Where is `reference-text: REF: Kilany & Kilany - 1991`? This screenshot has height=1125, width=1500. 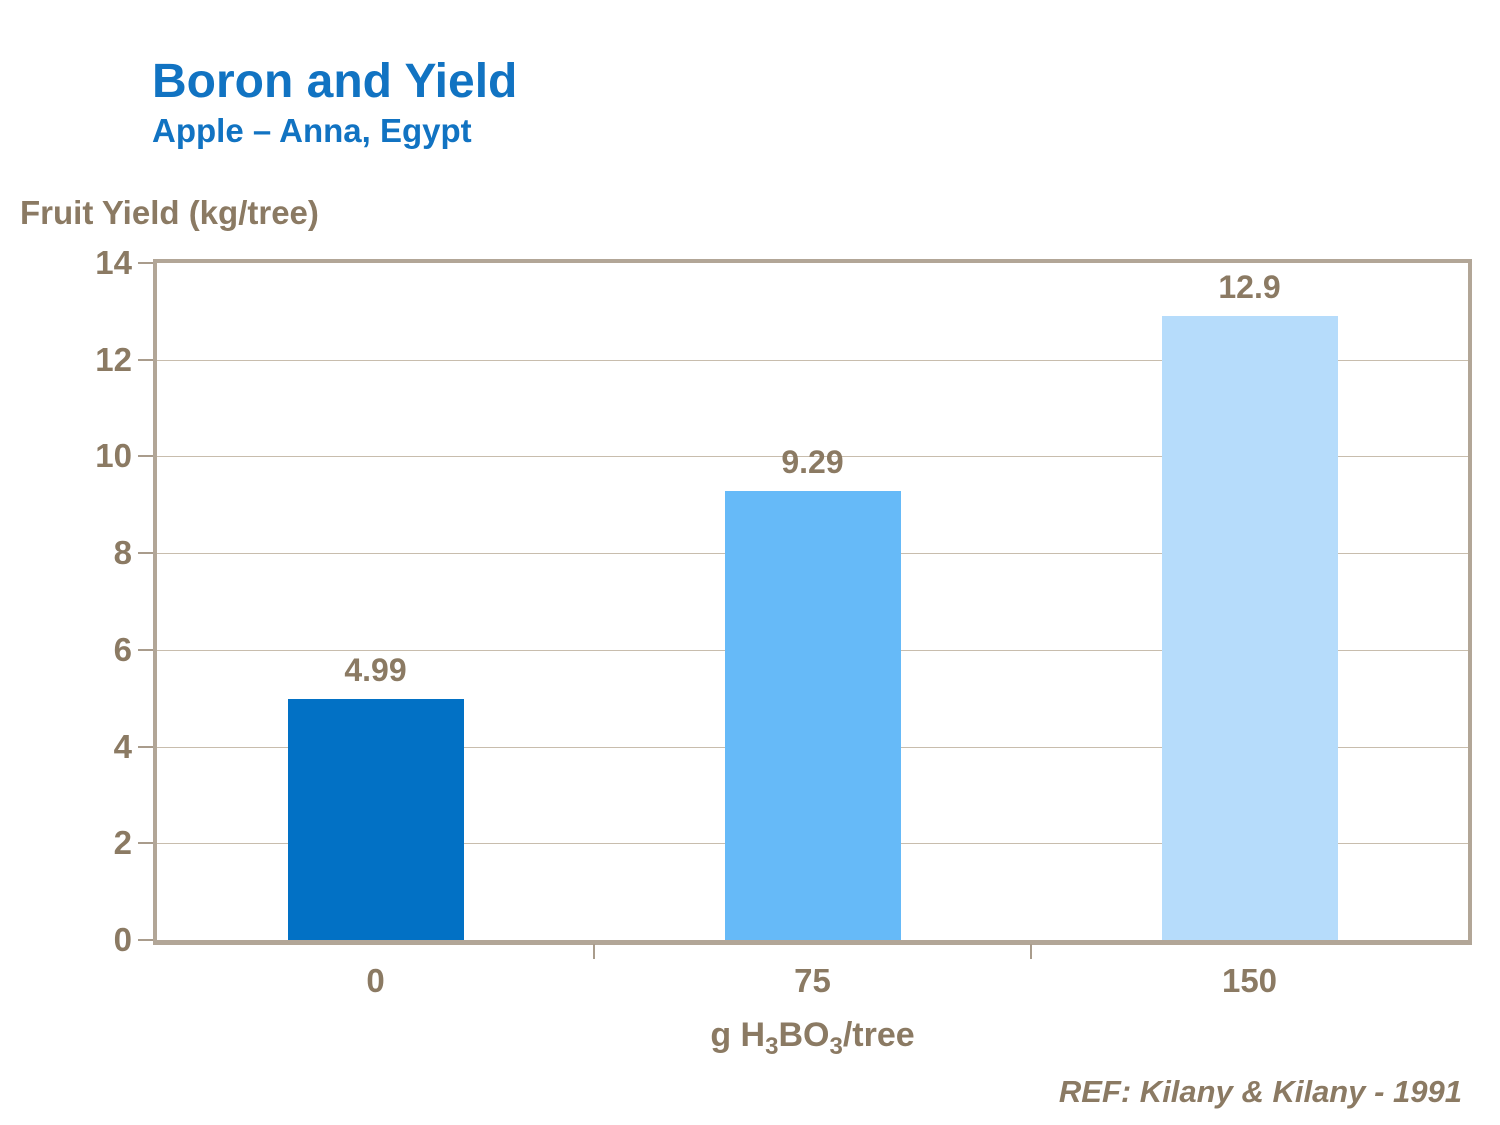
reference-text: REF: Kilany & Kilany - 1991 is located at coordinates (1260, 1091).